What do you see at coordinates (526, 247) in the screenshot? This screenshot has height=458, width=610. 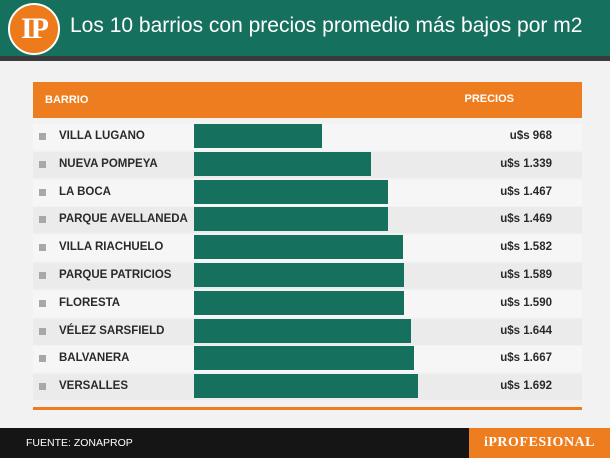 I see `value-label: u$s 1.582` at bounding box center [526, 247].